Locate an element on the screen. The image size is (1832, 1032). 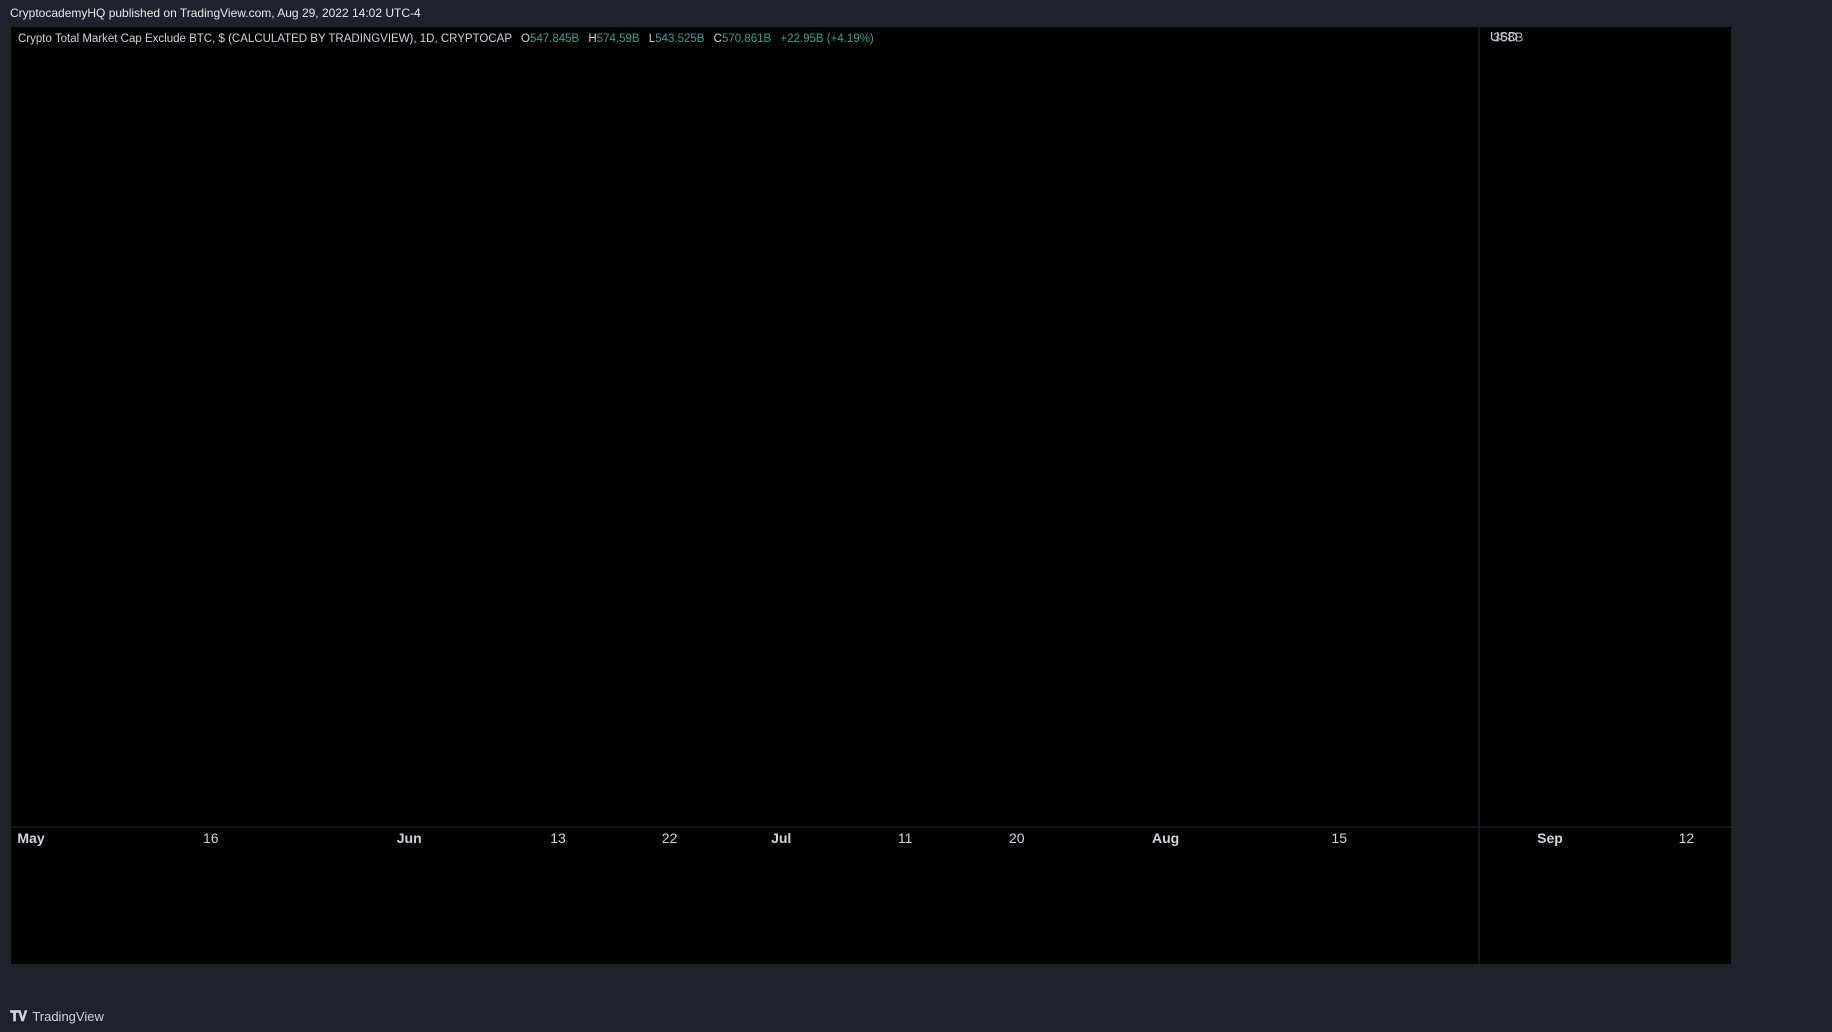
time-tick-label: May is located at coordinates (30, 838).